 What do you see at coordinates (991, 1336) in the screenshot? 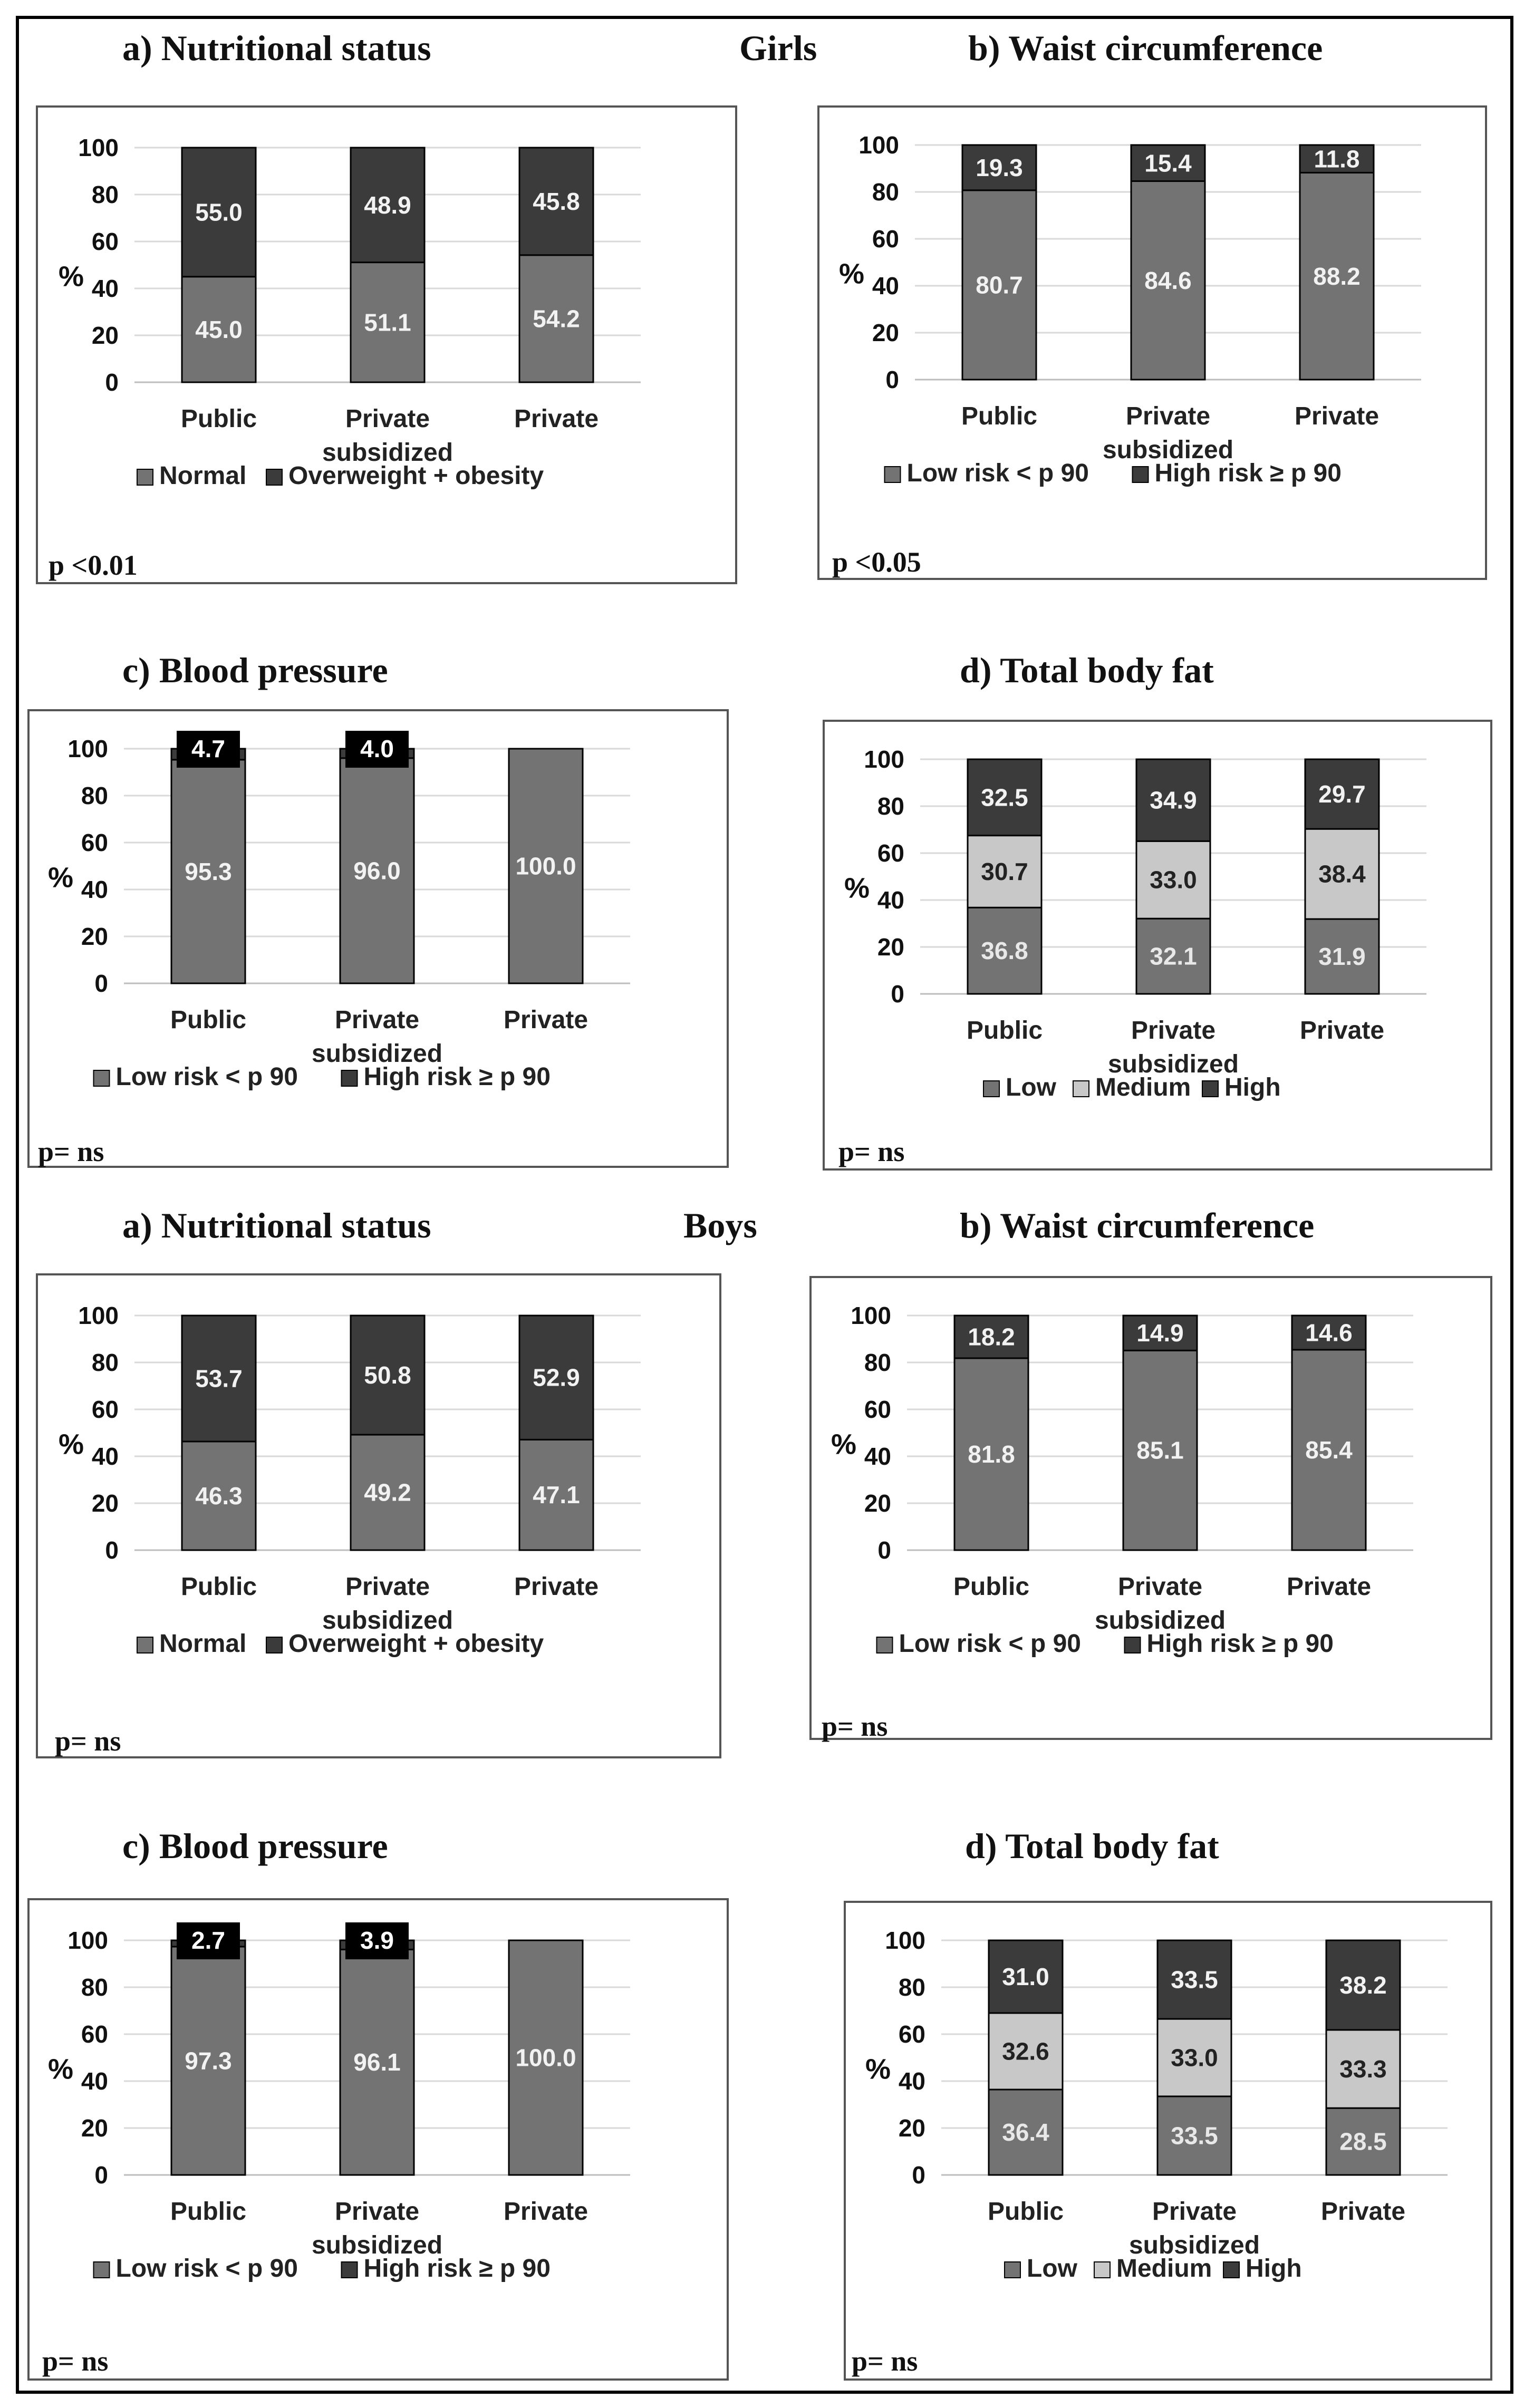
I see `boys-b-data-label: 18.2` at bounding box center [991, 1336].